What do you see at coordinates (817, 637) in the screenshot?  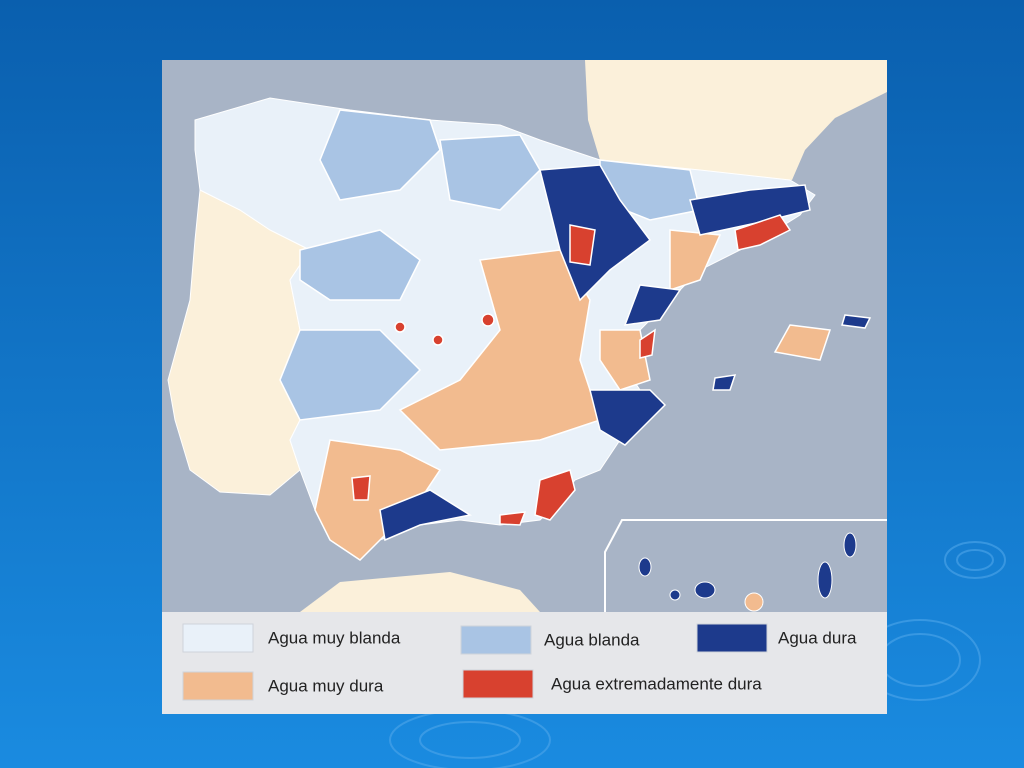 I see `legend-label: Agua dura` at bounding box center [817, 637].